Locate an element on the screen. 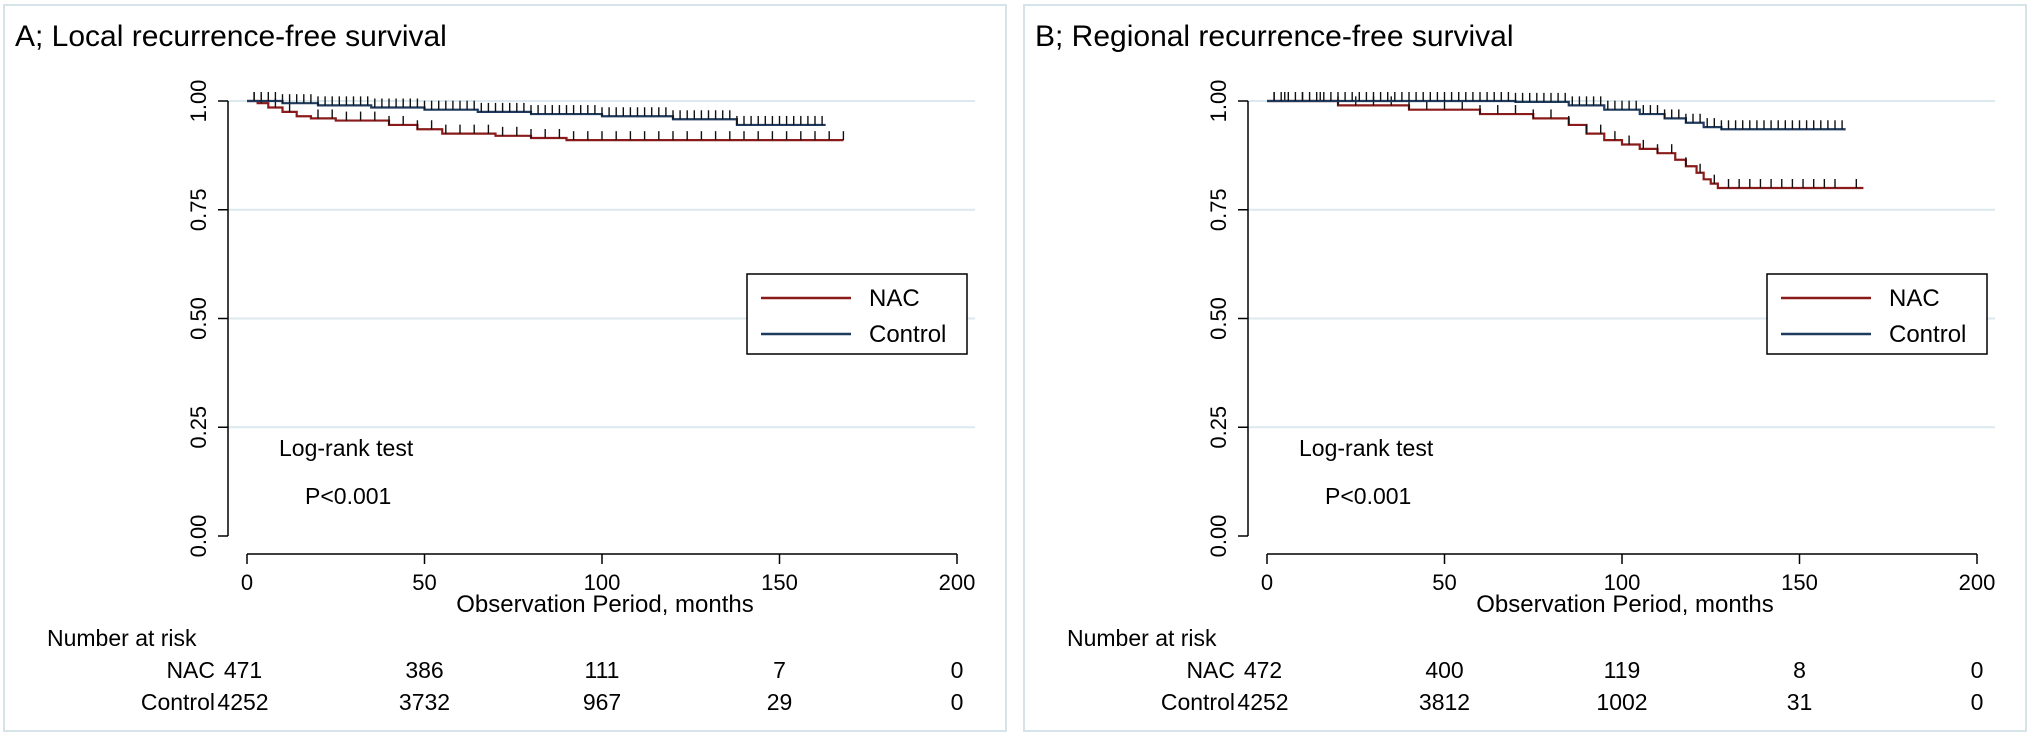 The image size is (2030, 736). chart-title: B; Regional recurrence-free survival is located at coordinates (1274, 36).